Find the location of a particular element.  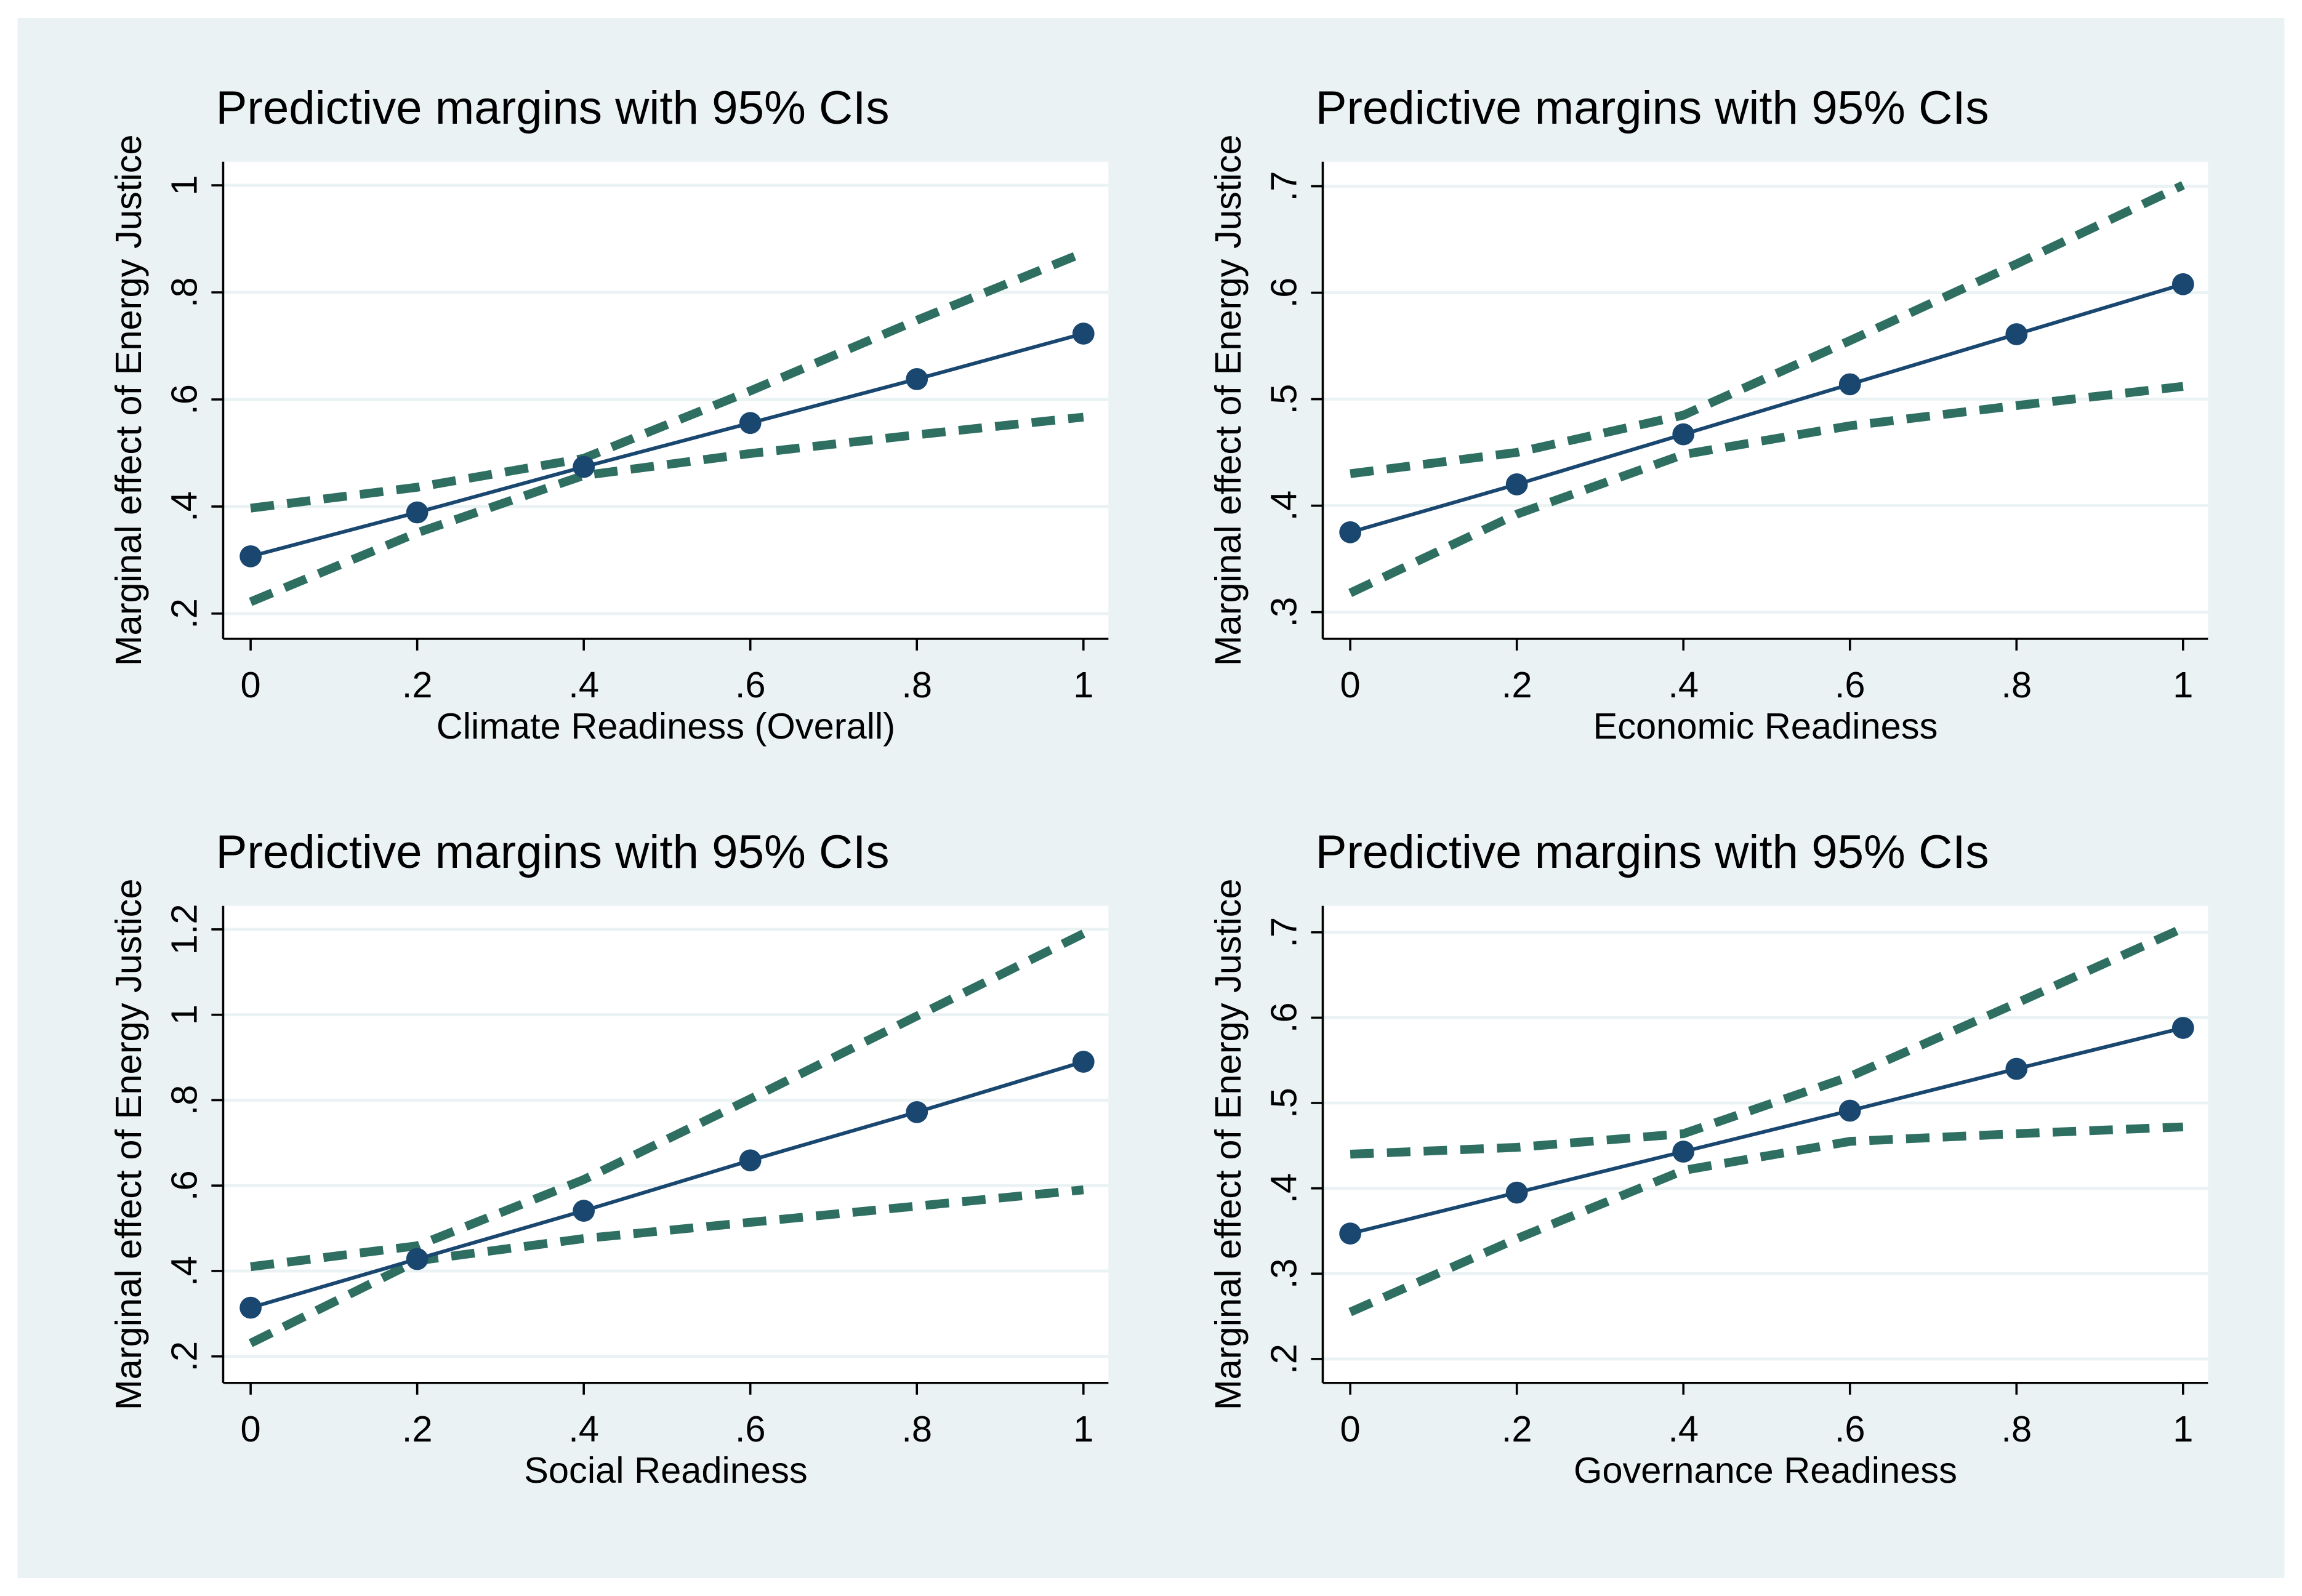

x-axis-label: Economic Readiness is located at coordinates (1765, 726).